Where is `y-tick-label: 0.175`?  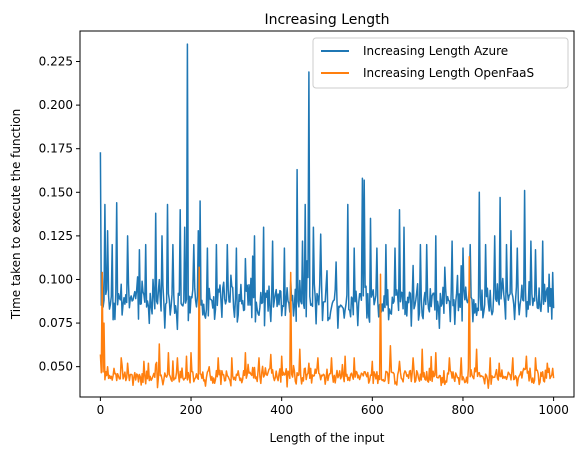 y-tick-label: 0.175 is located at coordinates (56, 149).